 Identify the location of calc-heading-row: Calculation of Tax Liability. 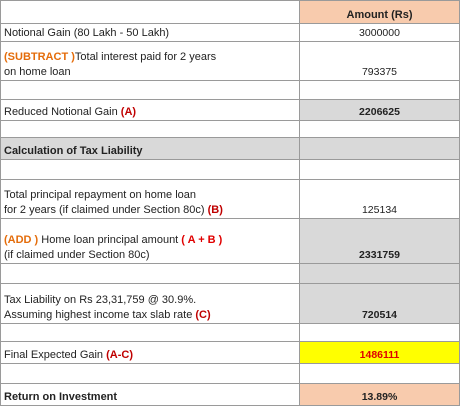
(230, 148).